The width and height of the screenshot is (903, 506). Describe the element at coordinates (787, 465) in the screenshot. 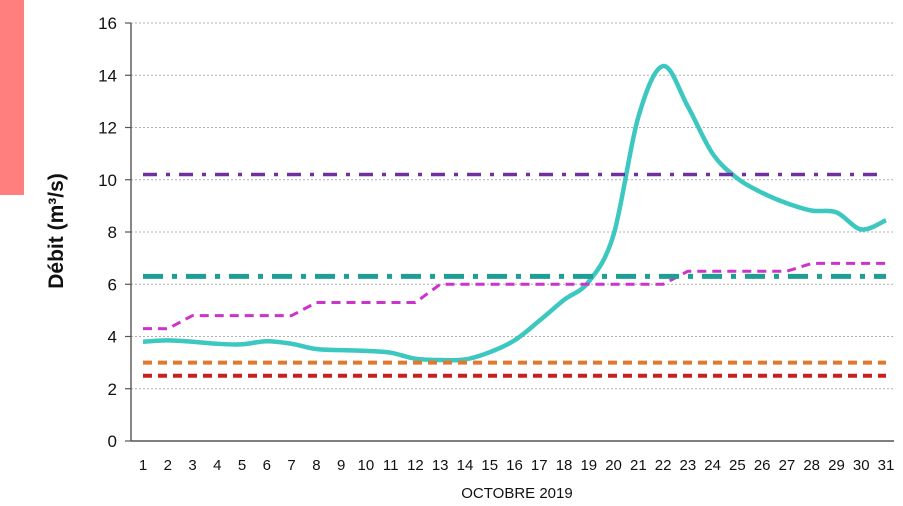

I see `x-tick-label-27: 27` at that location.